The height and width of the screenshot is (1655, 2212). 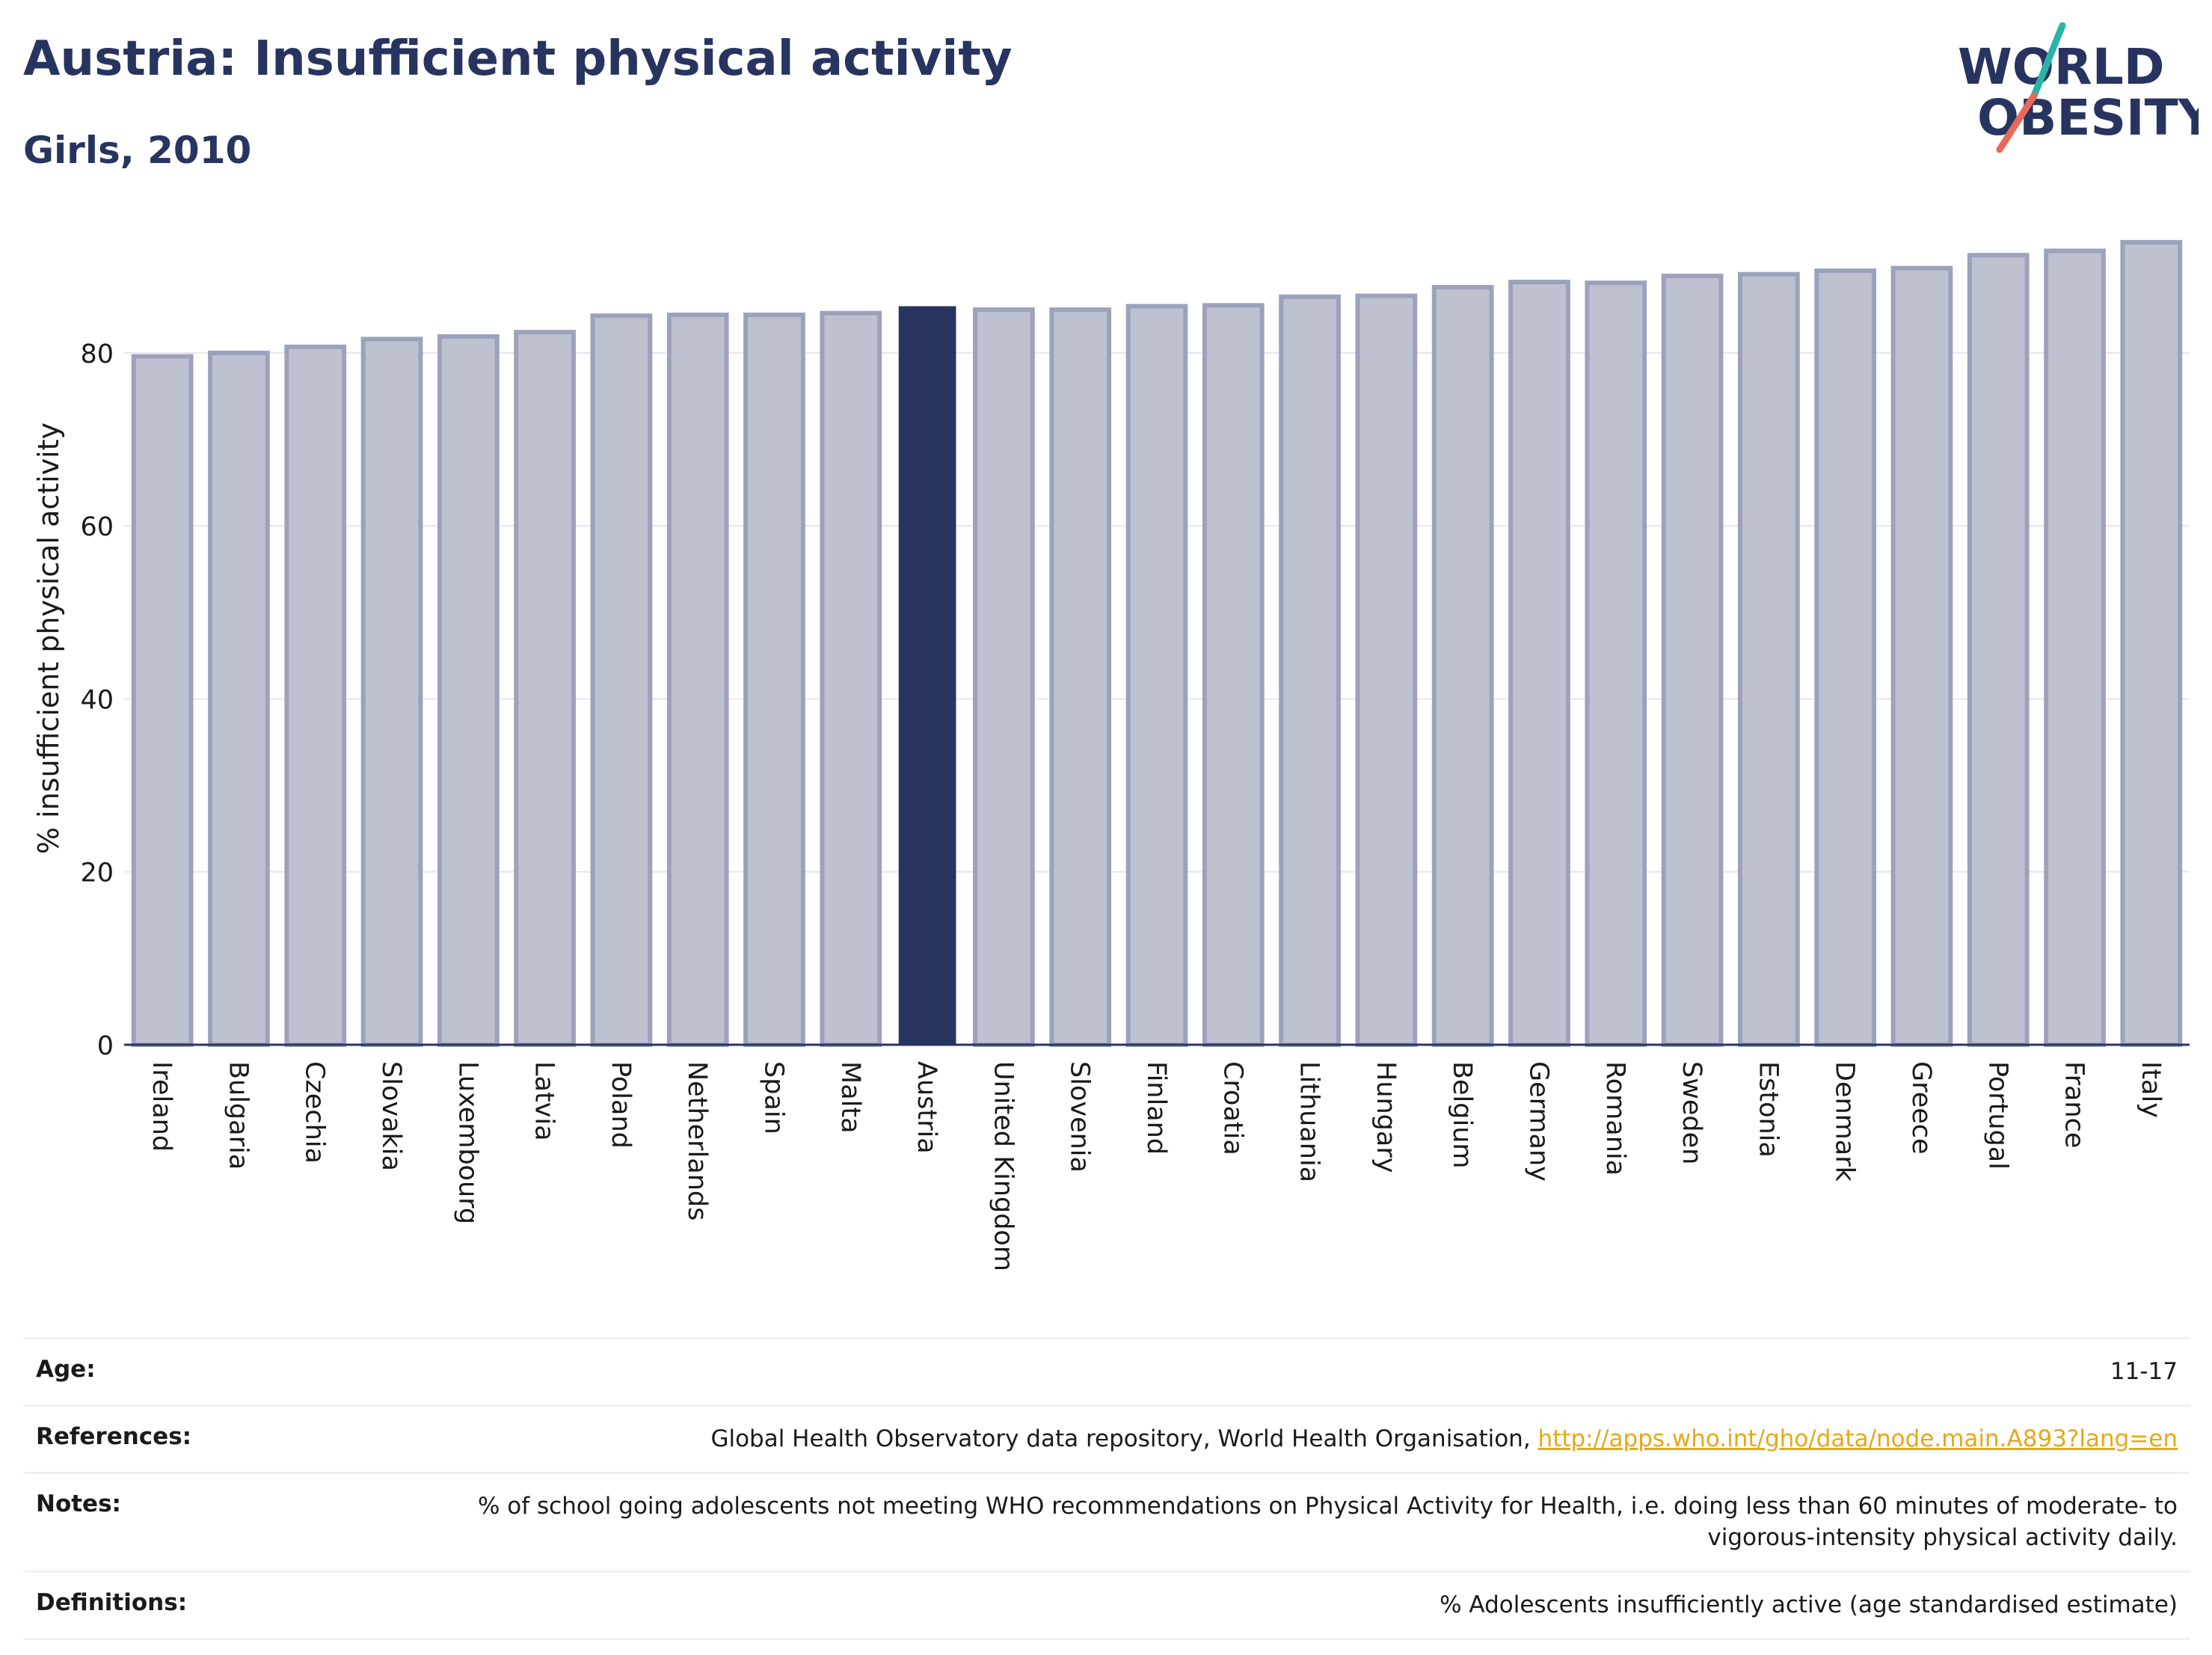 What do you see at coordinates (391, 1116) in the screenshot?
I see `x-tick-label: Slovakia` at bounding box center [391, 1116].